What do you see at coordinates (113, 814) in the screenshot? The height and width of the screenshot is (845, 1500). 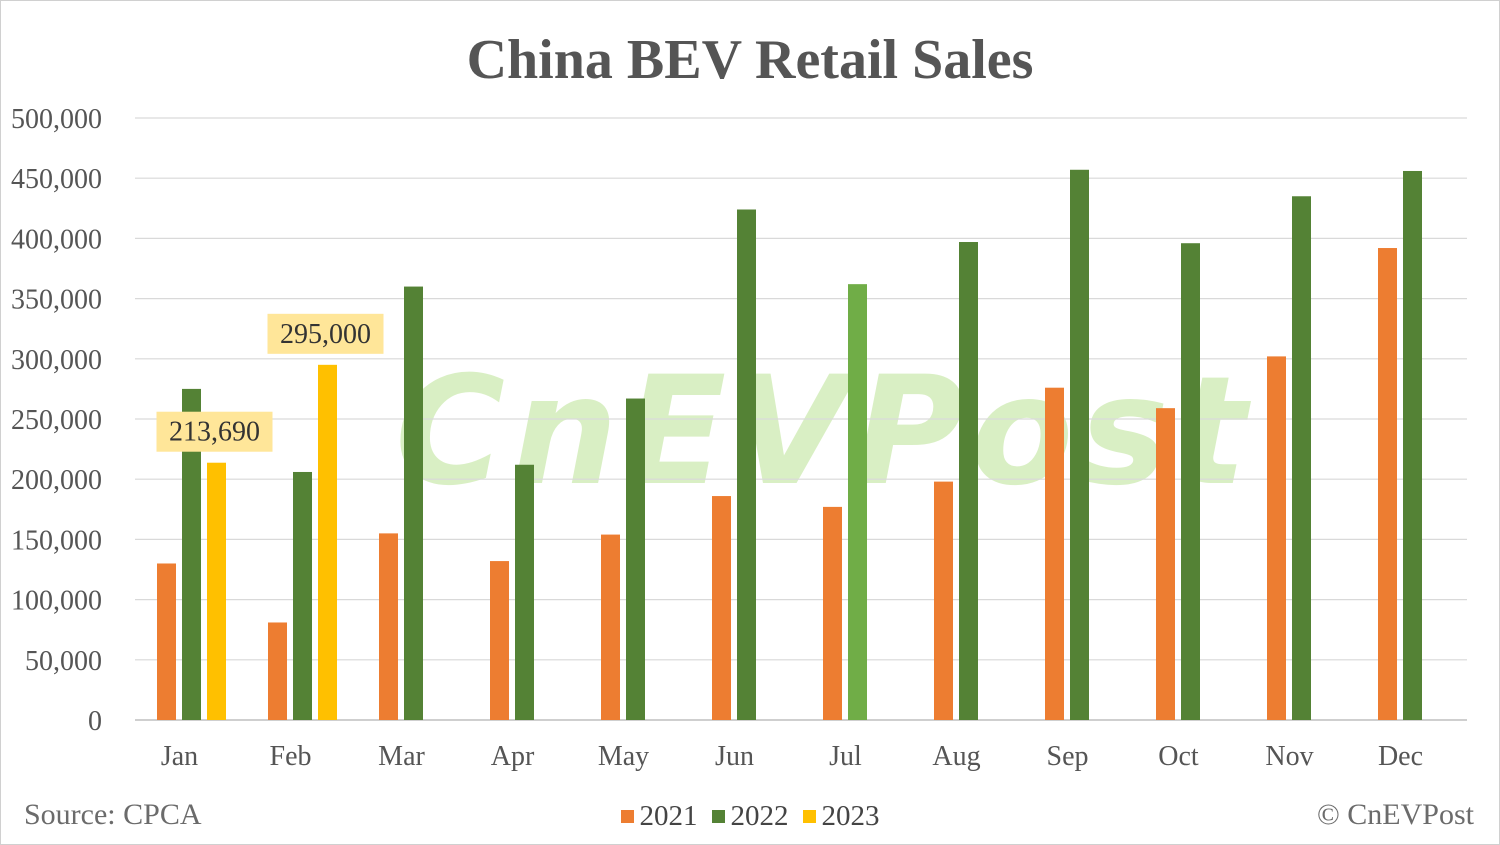 I see `source-note: Source: CPCA` at bounding box center [113, 814].